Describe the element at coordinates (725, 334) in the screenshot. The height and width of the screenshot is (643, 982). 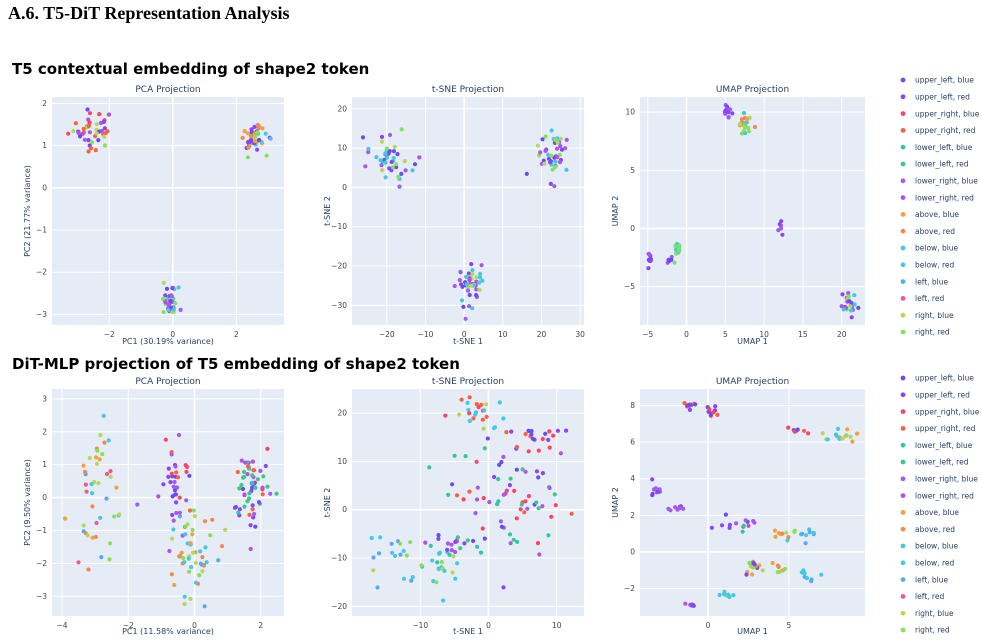
I see `x-tick-label: 5` at that location.